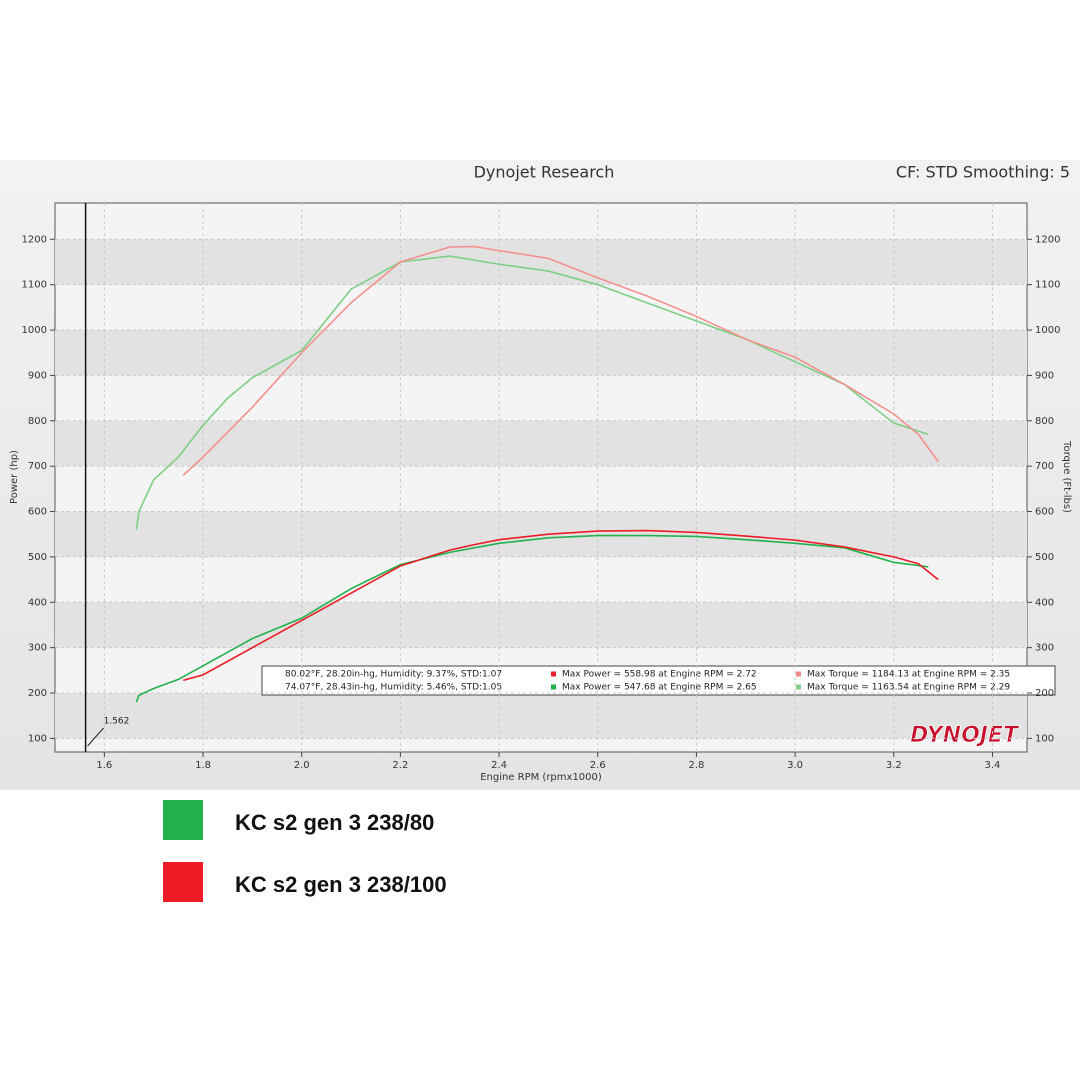 The image size is (1080, 1084). Describe the element at coordinates (993, 765) in the screenshot. I see `x-tick-label: 3.4` at that location.